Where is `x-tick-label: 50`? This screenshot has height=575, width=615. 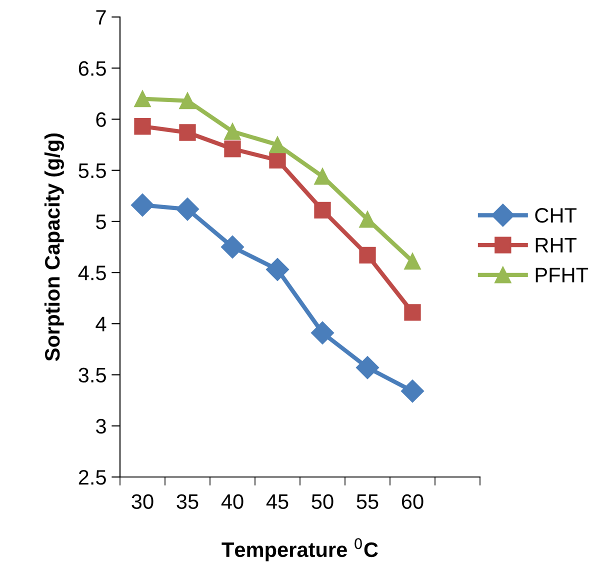
x-tick-label: 50 is located at coordinates (323, 501).